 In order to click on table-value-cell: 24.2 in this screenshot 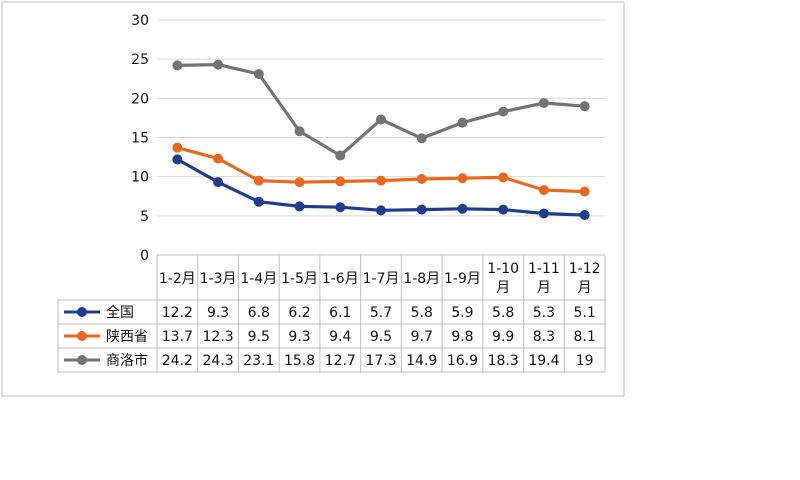, I will do `click(177, 361)`.